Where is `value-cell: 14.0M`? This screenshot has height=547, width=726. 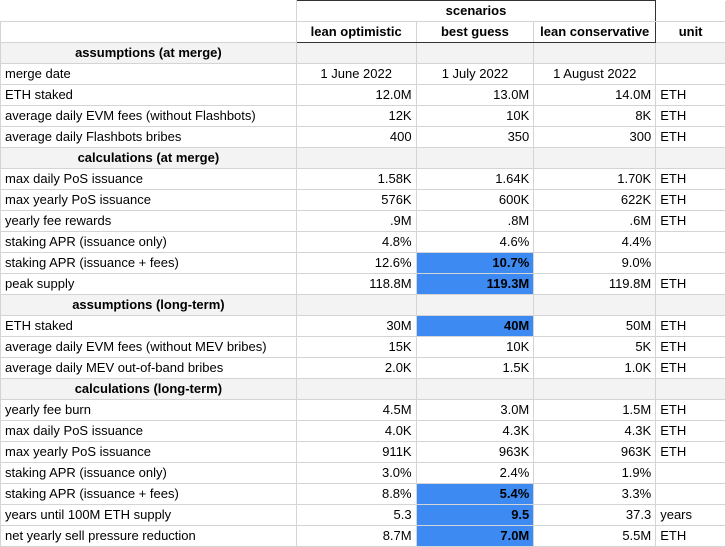
value-cell: 14.0M is located at coordinates (595, 95).